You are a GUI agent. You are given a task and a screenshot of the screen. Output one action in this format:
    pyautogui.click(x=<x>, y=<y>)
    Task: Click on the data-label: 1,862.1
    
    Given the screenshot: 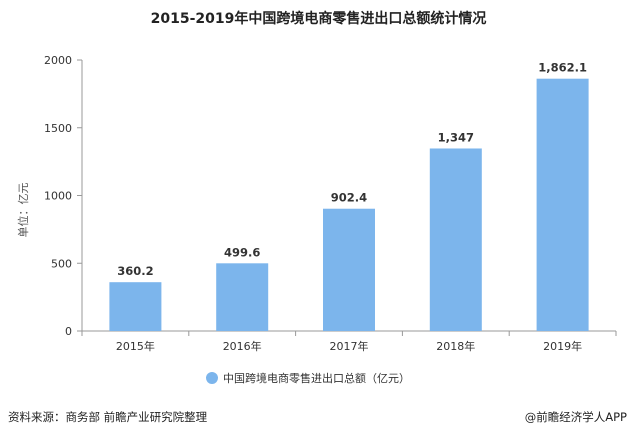 What is the action you would take?
    pyautogui.click(x=562, y=68)
    